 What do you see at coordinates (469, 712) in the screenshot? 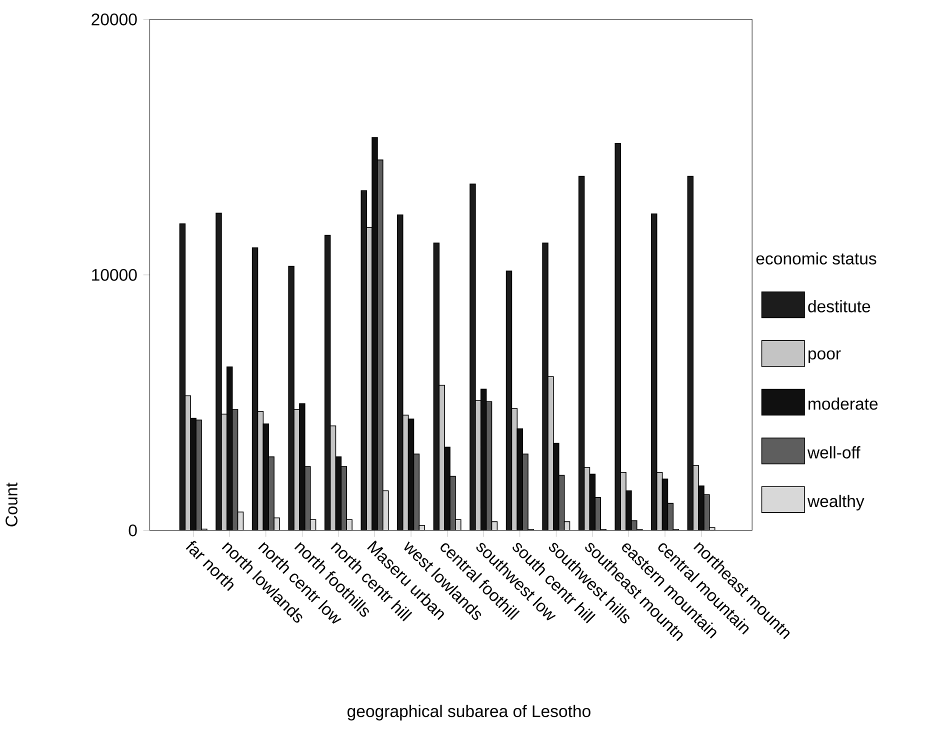
I see `x-axis-title: geographical subarea of Lesotho` at bounding box center [469, 712].